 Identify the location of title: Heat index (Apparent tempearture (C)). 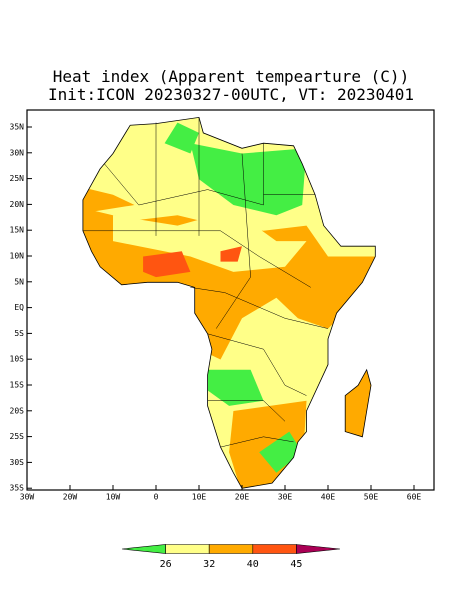
(231, 76).